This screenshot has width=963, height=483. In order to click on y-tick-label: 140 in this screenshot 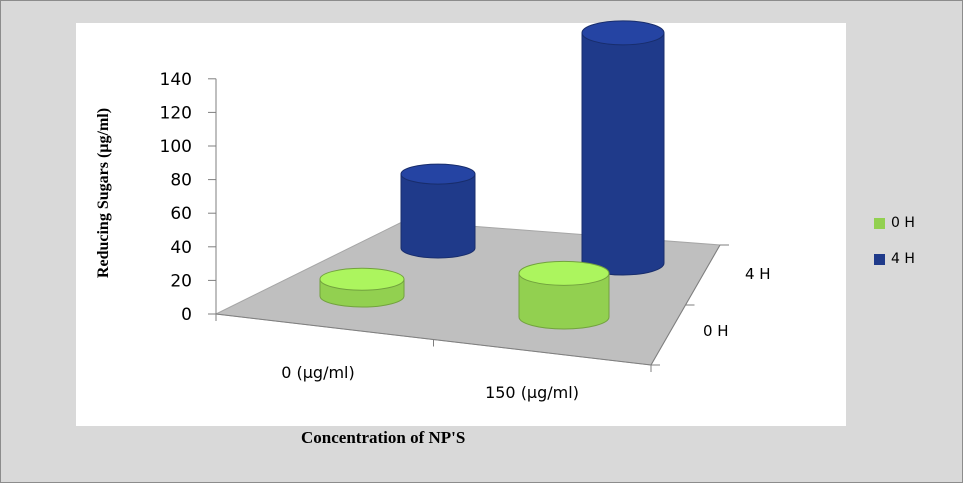, I will do `click(176, 80)`.